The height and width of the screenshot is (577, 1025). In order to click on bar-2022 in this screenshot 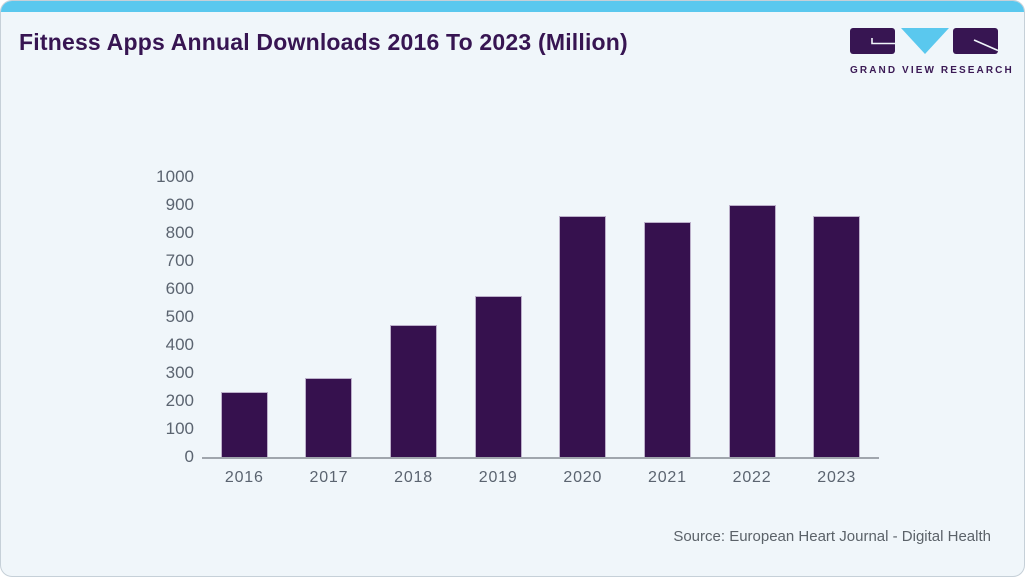, I will do `click(752, 331)`.